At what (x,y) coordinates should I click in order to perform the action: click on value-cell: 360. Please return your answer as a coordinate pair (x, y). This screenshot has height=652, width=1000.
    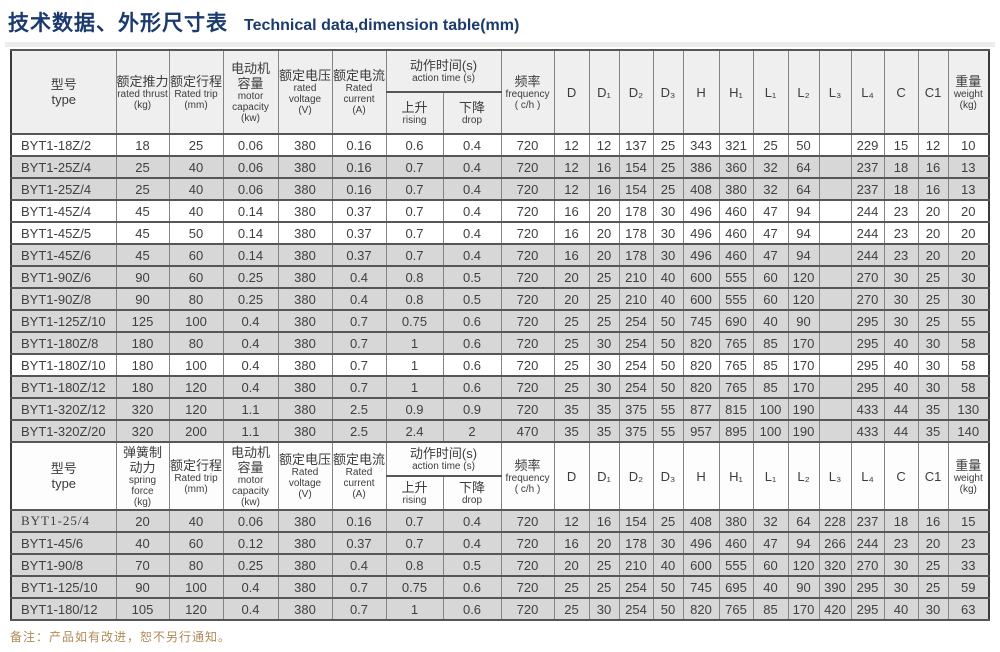
    Looking at the image, I should click on (736, 167).